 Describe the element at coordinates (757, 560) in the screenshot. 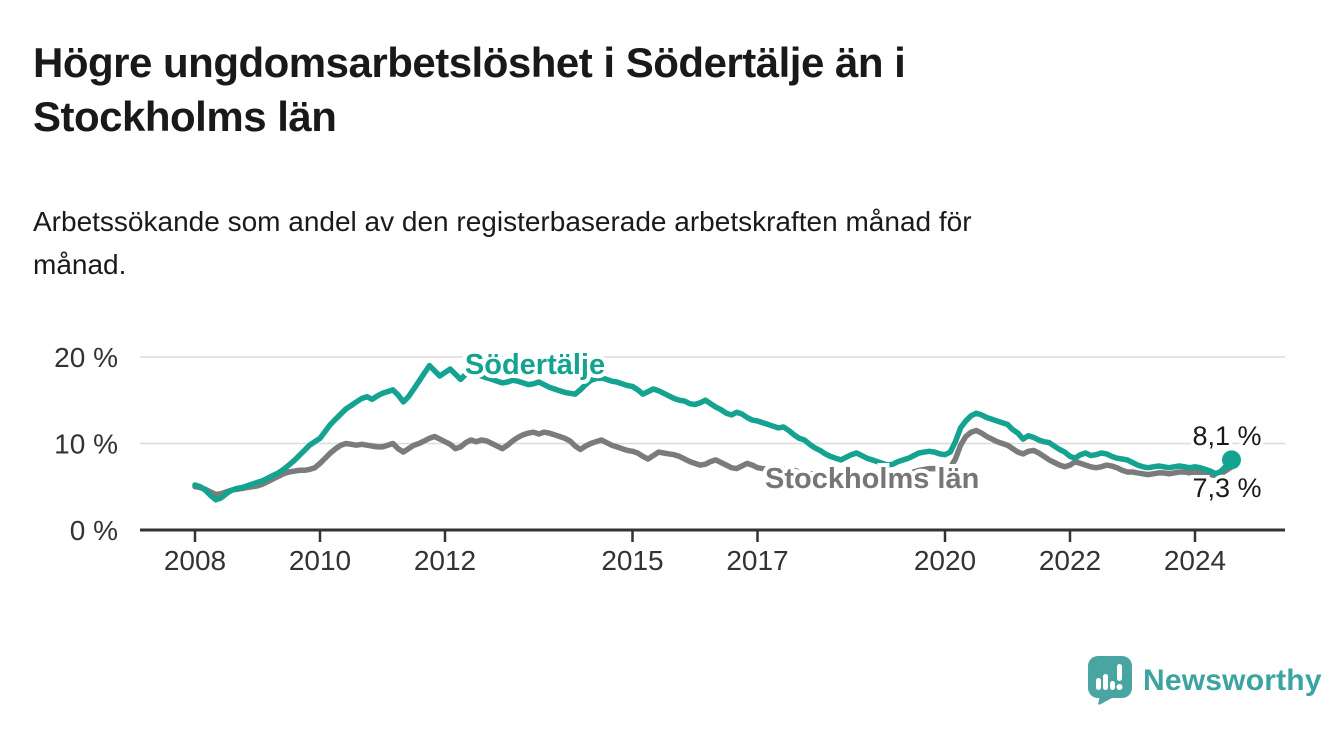

I see `x-tick-label: 2017` at that location.